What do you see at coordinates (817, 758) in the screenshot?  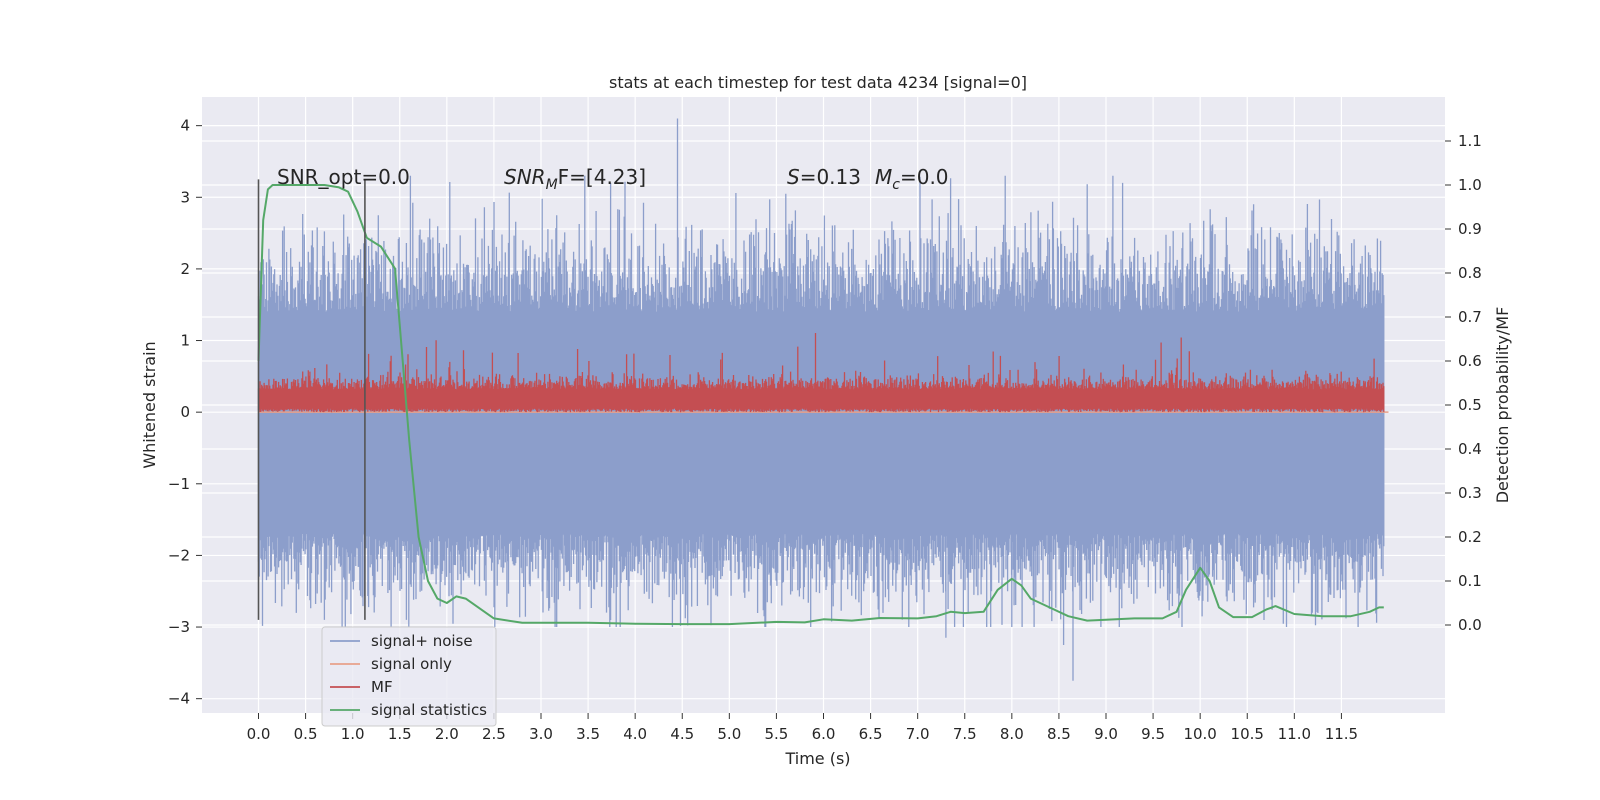 I see `x-axis-label: Time (s)` at bounding box center [817, 758].